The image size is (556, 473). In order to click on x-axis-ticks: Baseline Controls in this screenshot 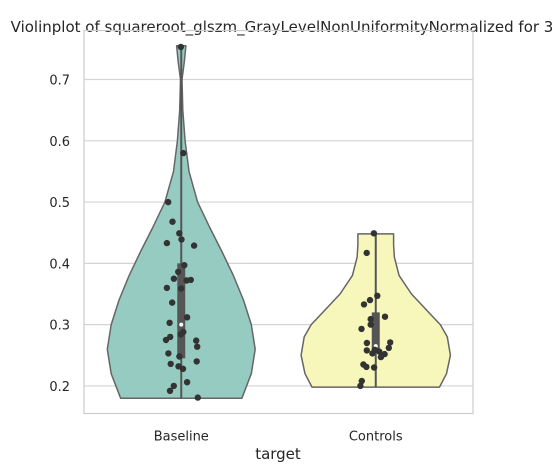, I will do `click(278, 437)`.